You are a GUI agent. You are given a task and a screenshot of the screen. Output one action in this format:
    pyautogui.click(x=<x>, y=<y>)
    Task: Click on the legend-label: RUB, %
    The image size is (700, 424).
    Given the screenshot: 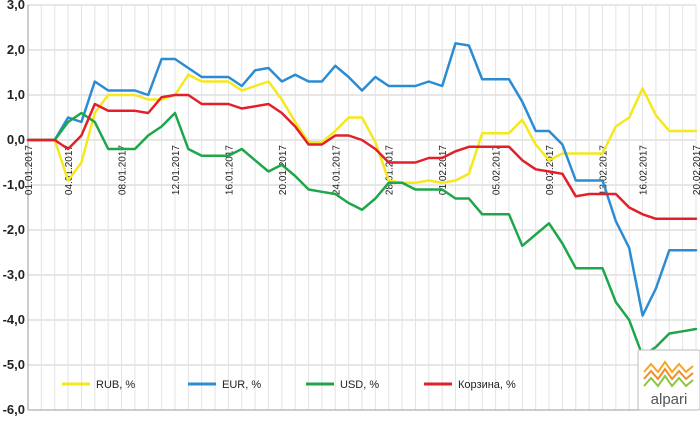 What is the action you would take?
    pyautogui.click(x=115, y=385)
    